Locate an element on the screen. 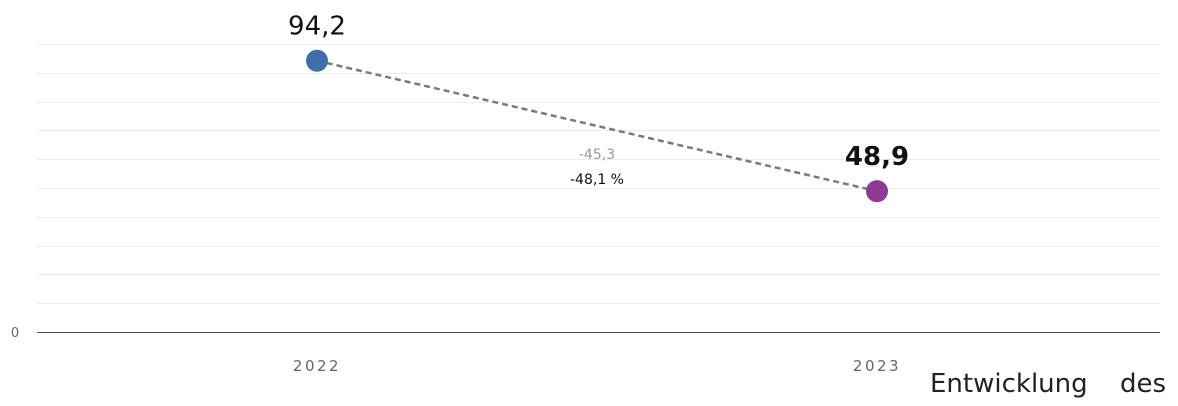  y-tick-label: 0 is located at coordinates (15, 333).